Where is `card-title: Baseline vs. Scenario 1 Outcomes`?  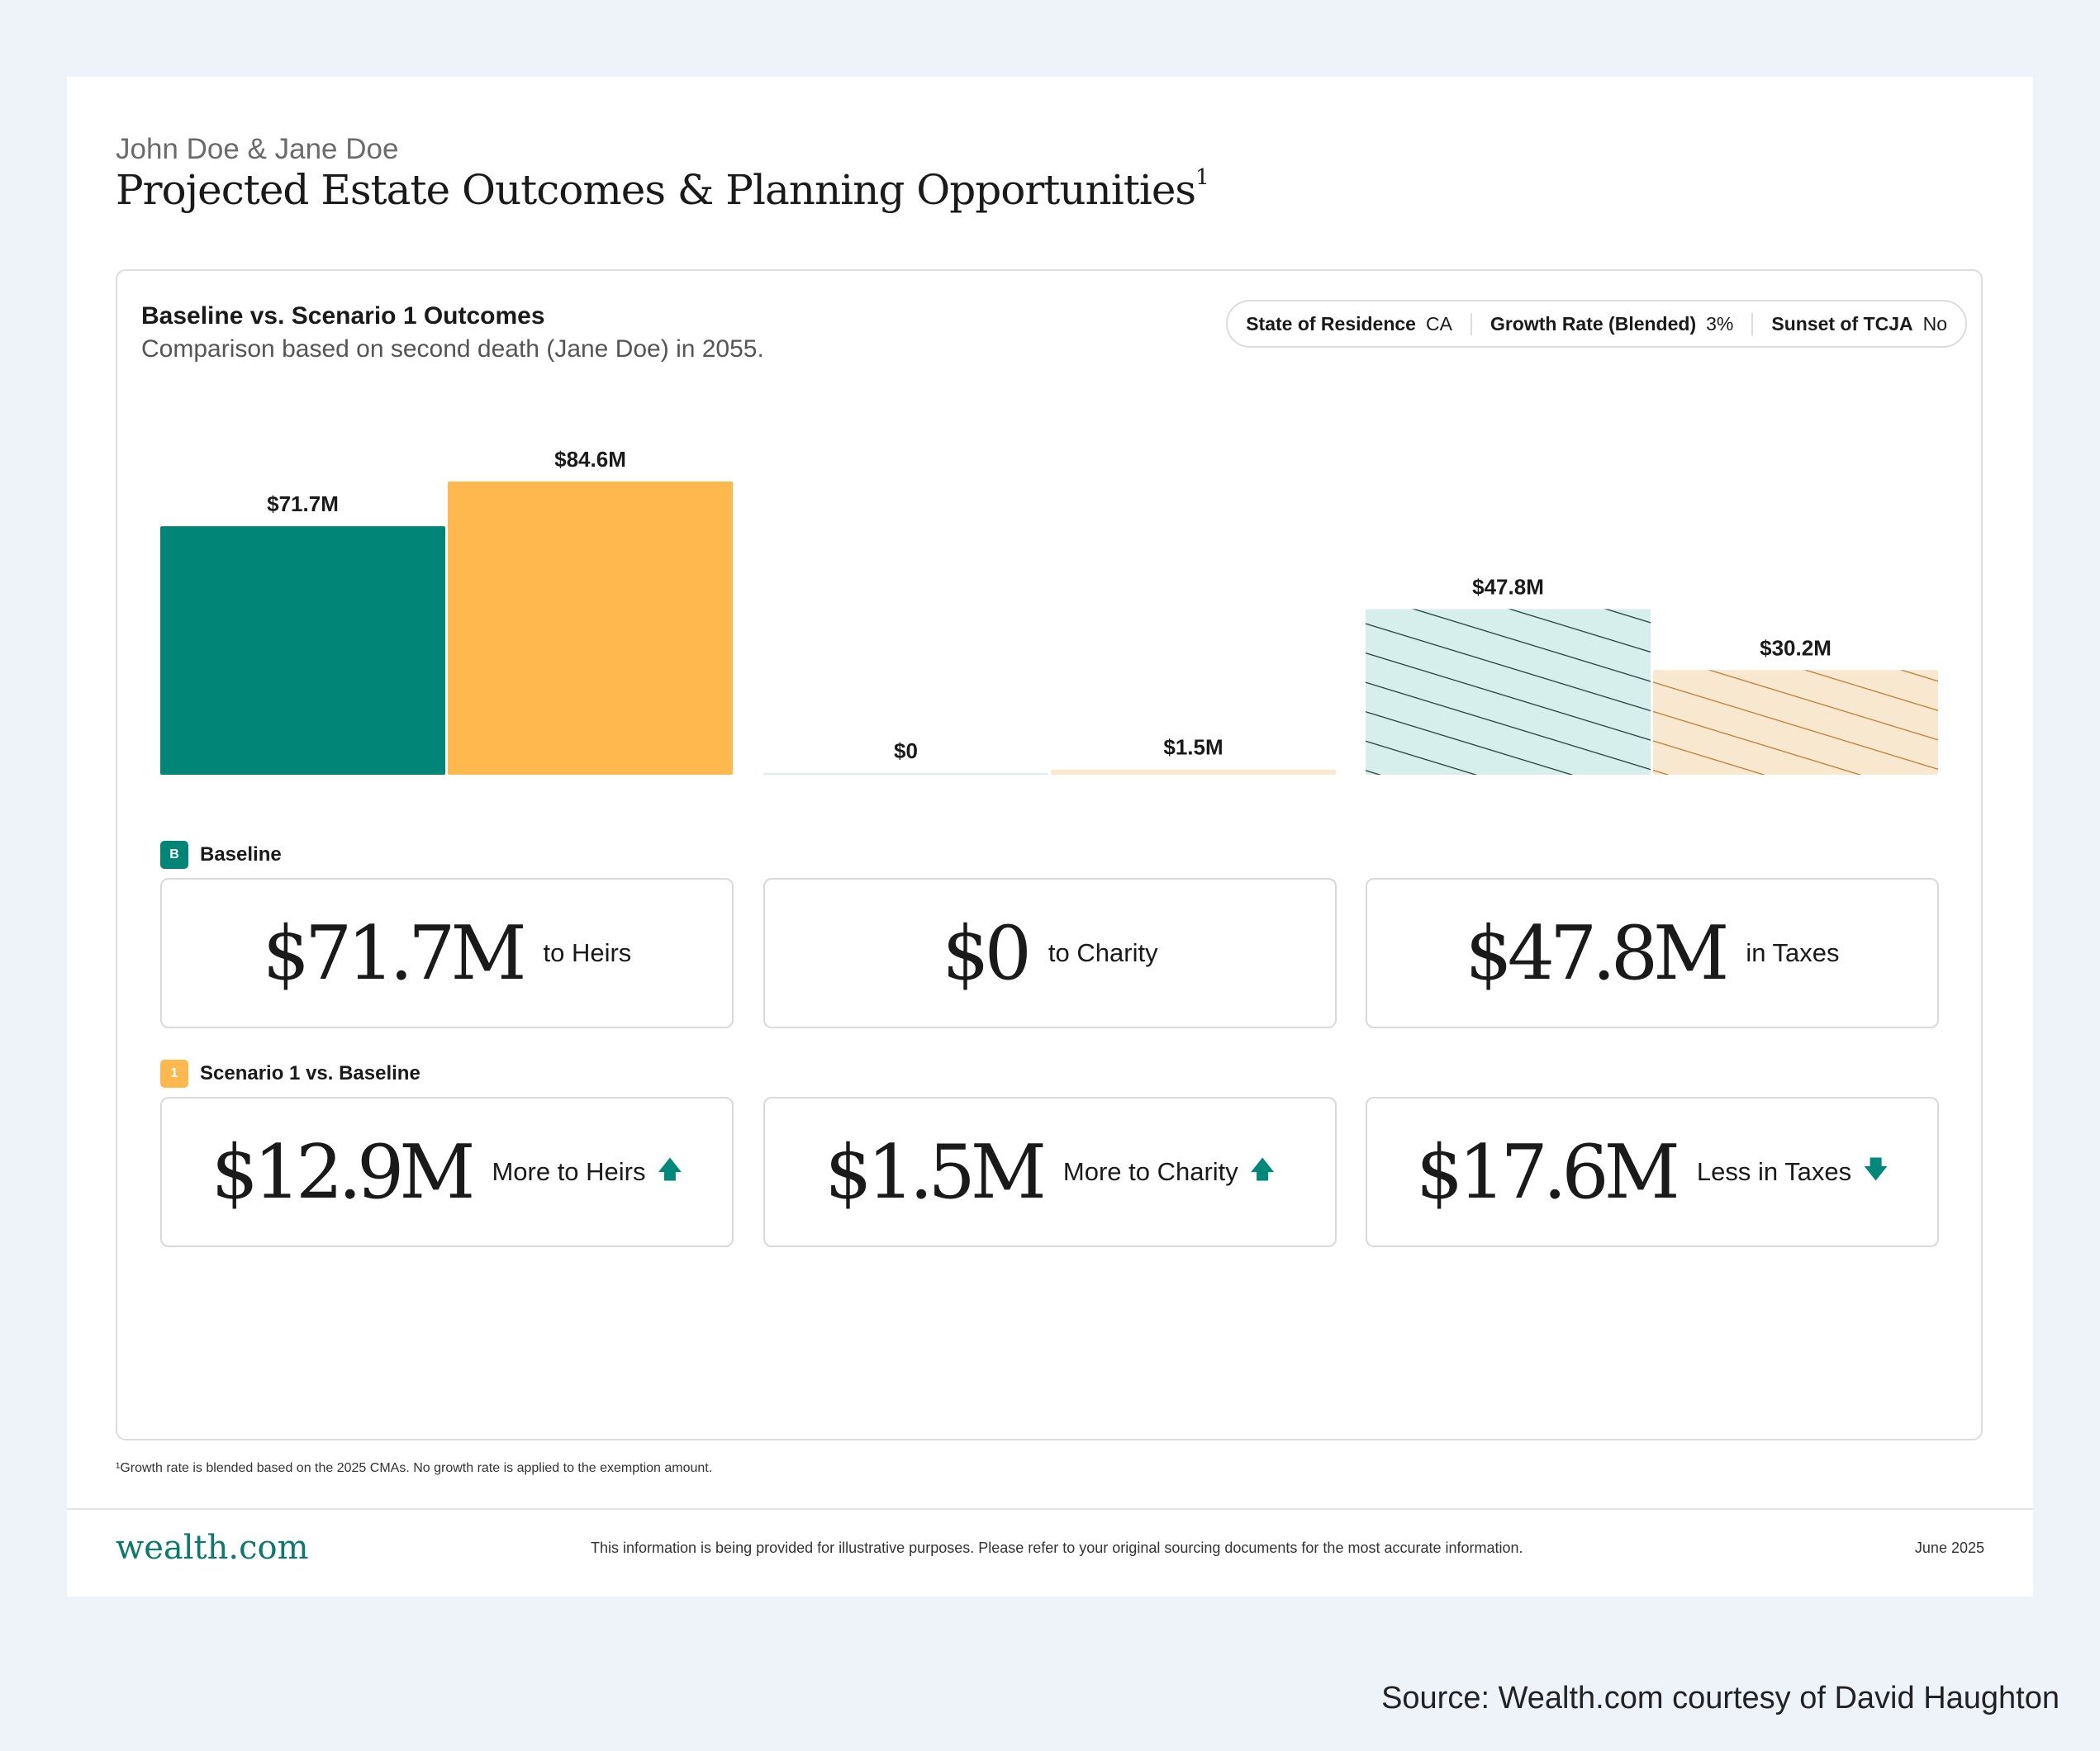
card-title: Baseline vs. Scenario 1 Outcomes is located at coordinates (343, 316).